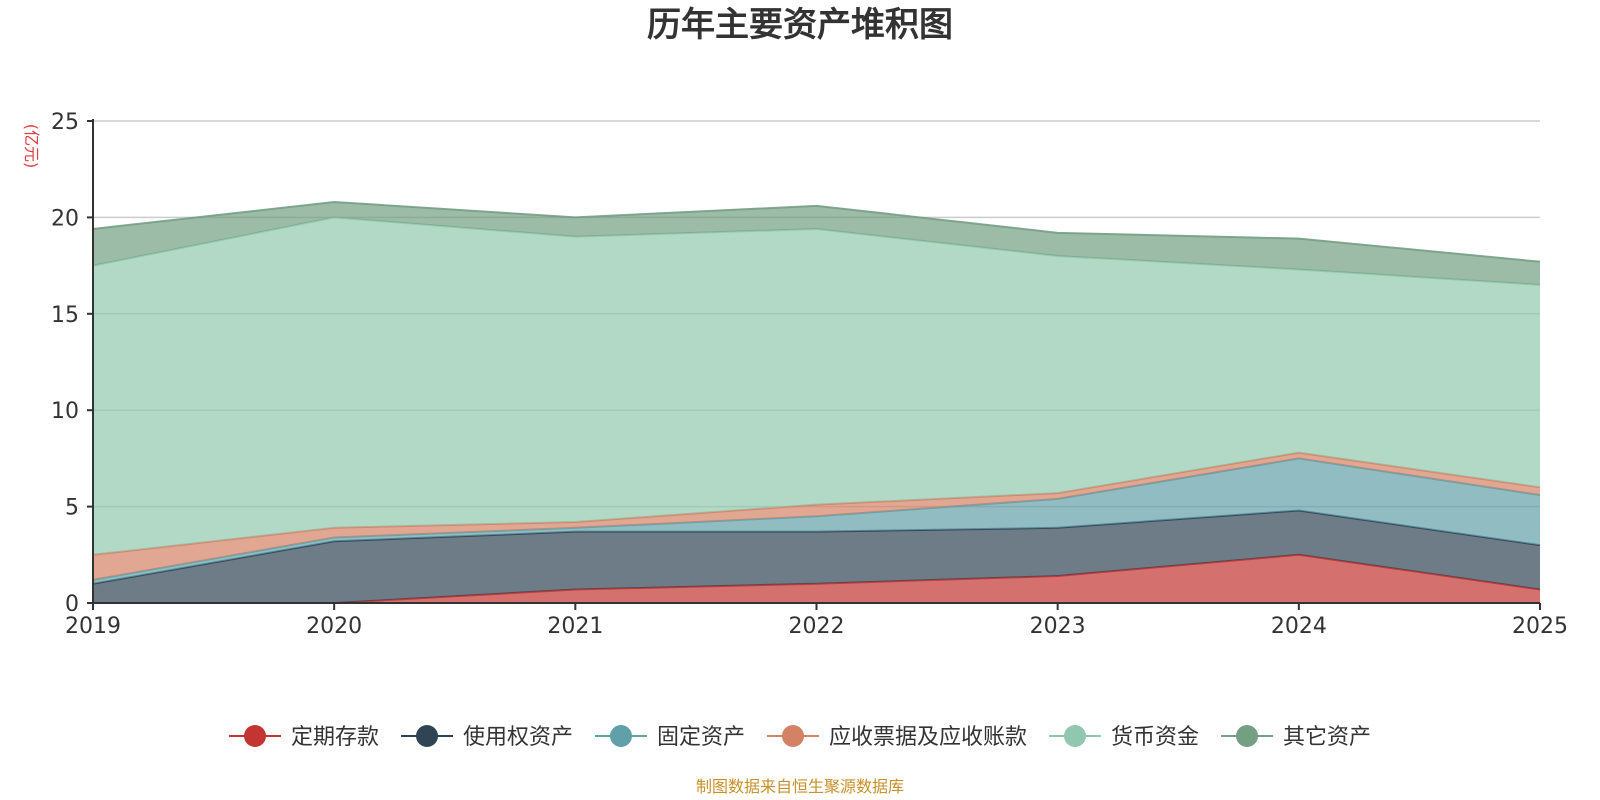 The height and width of the screenshot is (800, 1600). Describe the element at coordinates (800, 25) in the screenshot. I see `chart-title: 历年主要资产堆积图` at that location.